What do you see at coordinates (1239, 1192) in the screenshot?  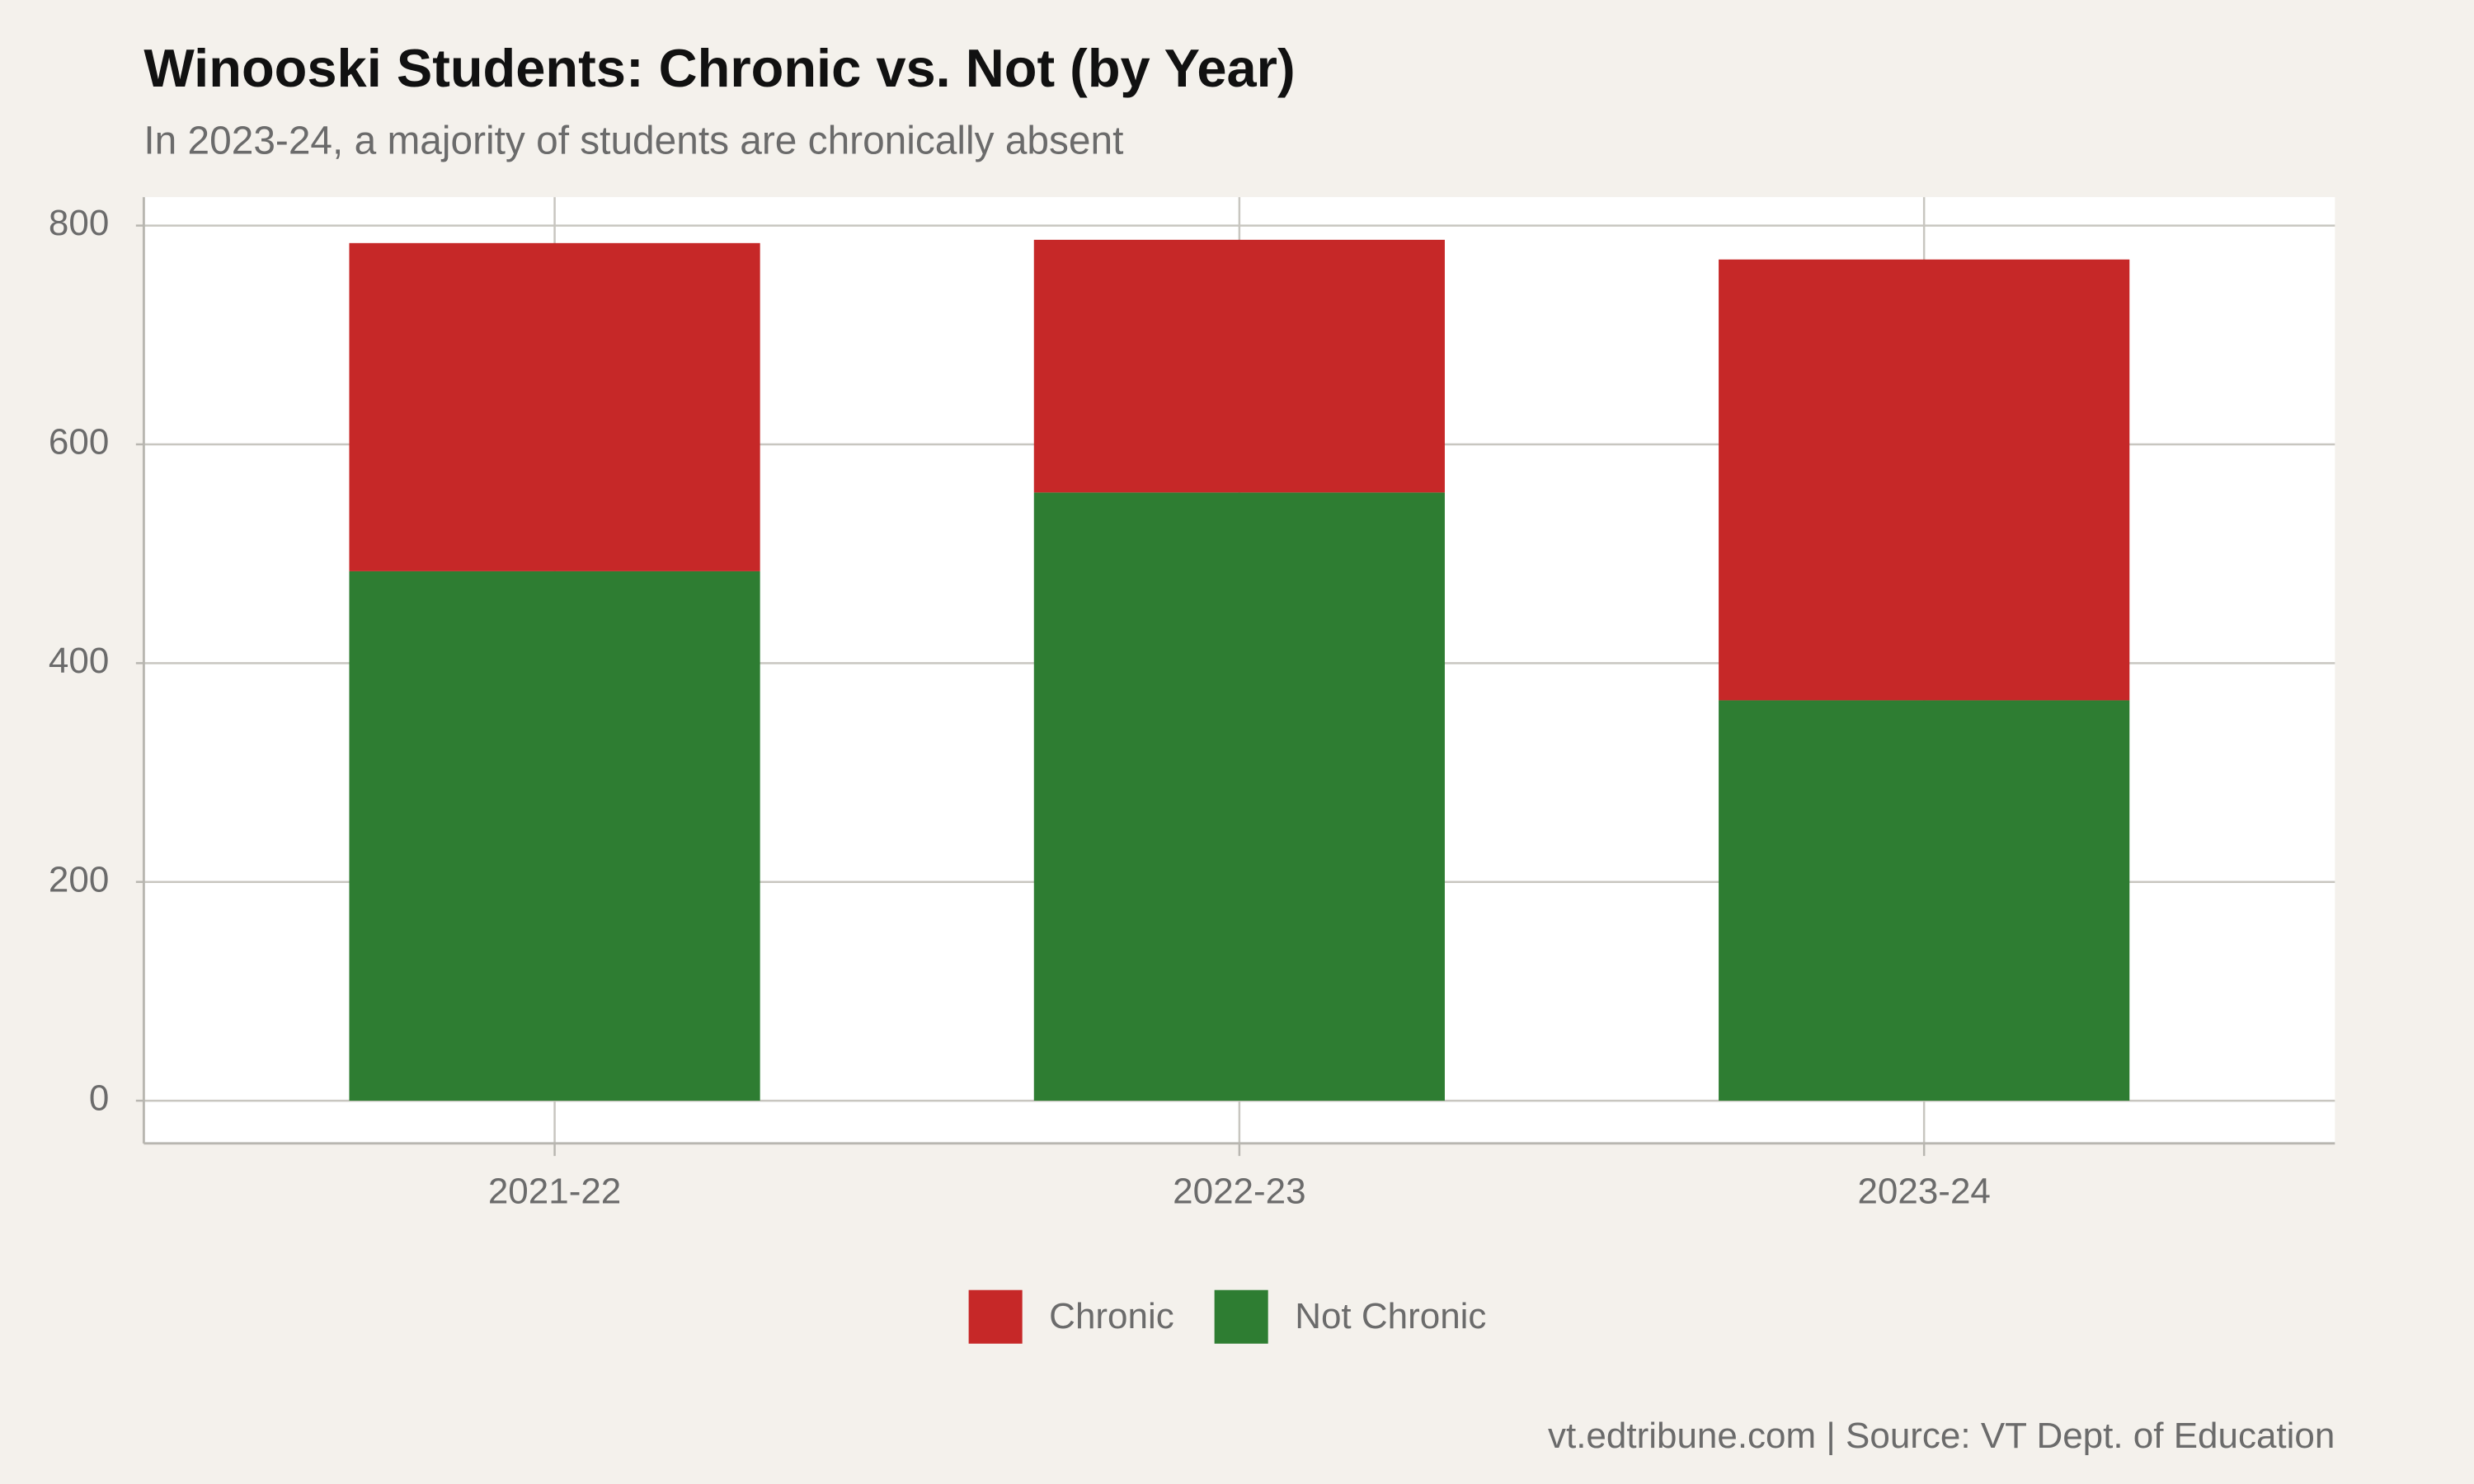 I see `x-tick-label: 2022-23` at bounding box center [1239, 1192].